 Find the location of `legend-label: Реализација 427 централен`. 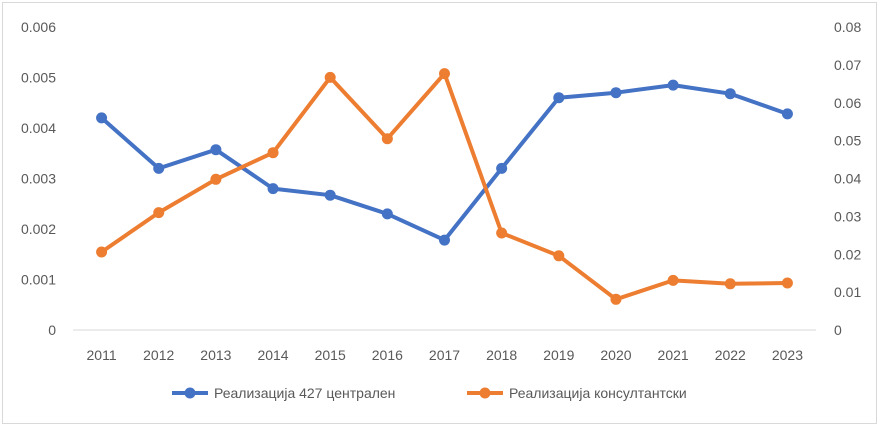

legend-label: Реализација 427 централен is located at coordinates (304, 393).